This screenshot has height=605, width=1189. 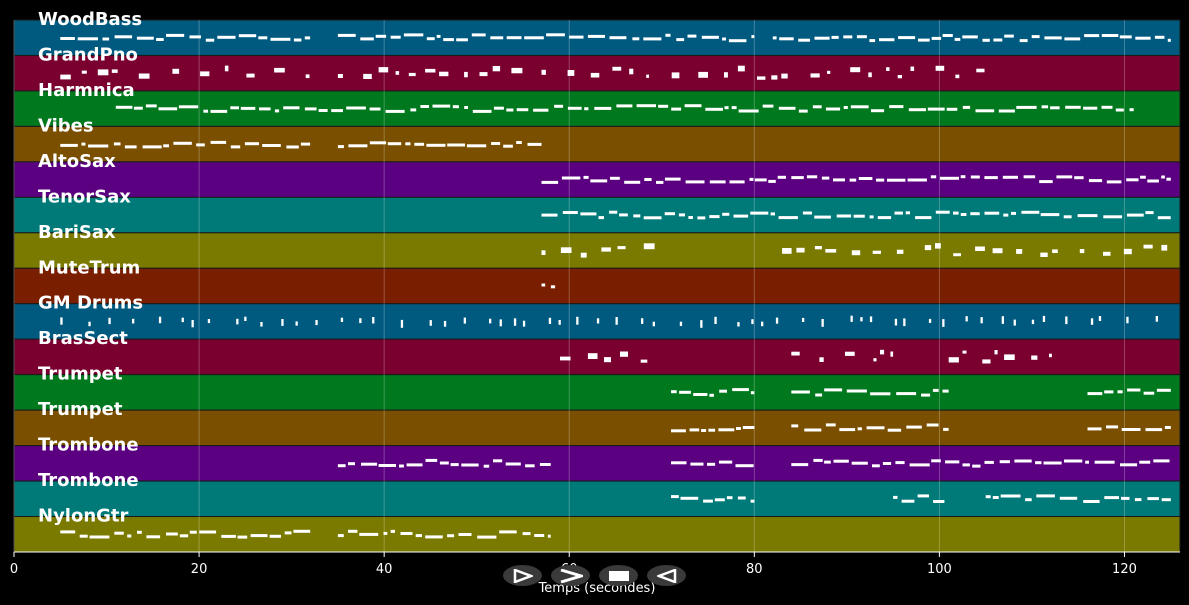 I want to click on track-label: GM Drums, so click(x=90, y=303).